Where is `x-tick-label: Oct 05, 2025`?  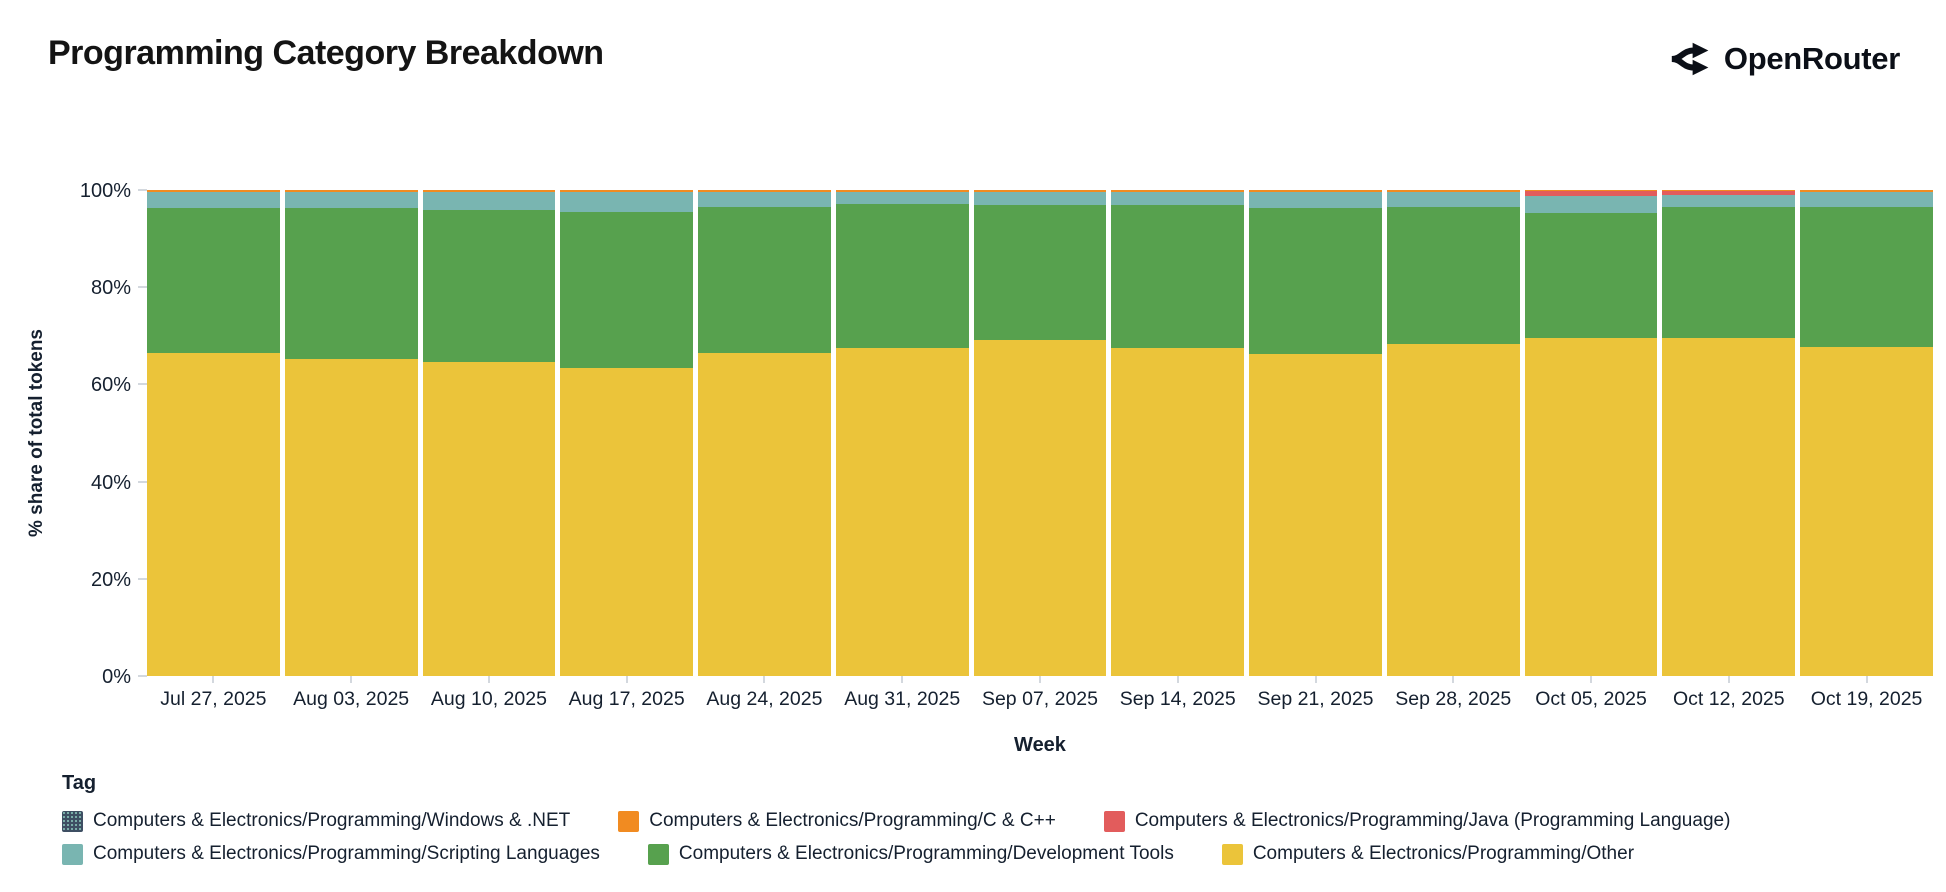 x-tick-label: Oct 05, 2025 is located at coordinates (1591, 699).